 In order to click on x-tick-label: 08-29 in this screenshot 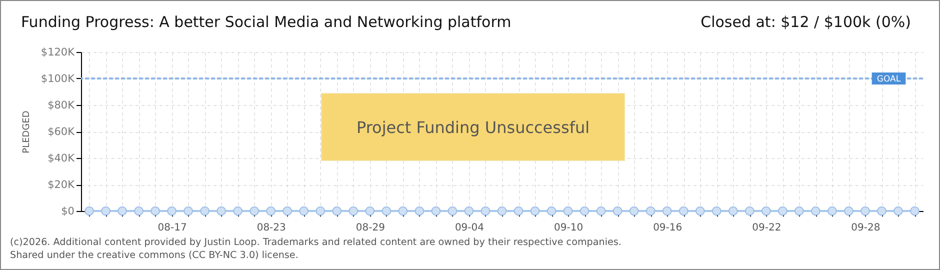, I will do `click(370, 228)`.